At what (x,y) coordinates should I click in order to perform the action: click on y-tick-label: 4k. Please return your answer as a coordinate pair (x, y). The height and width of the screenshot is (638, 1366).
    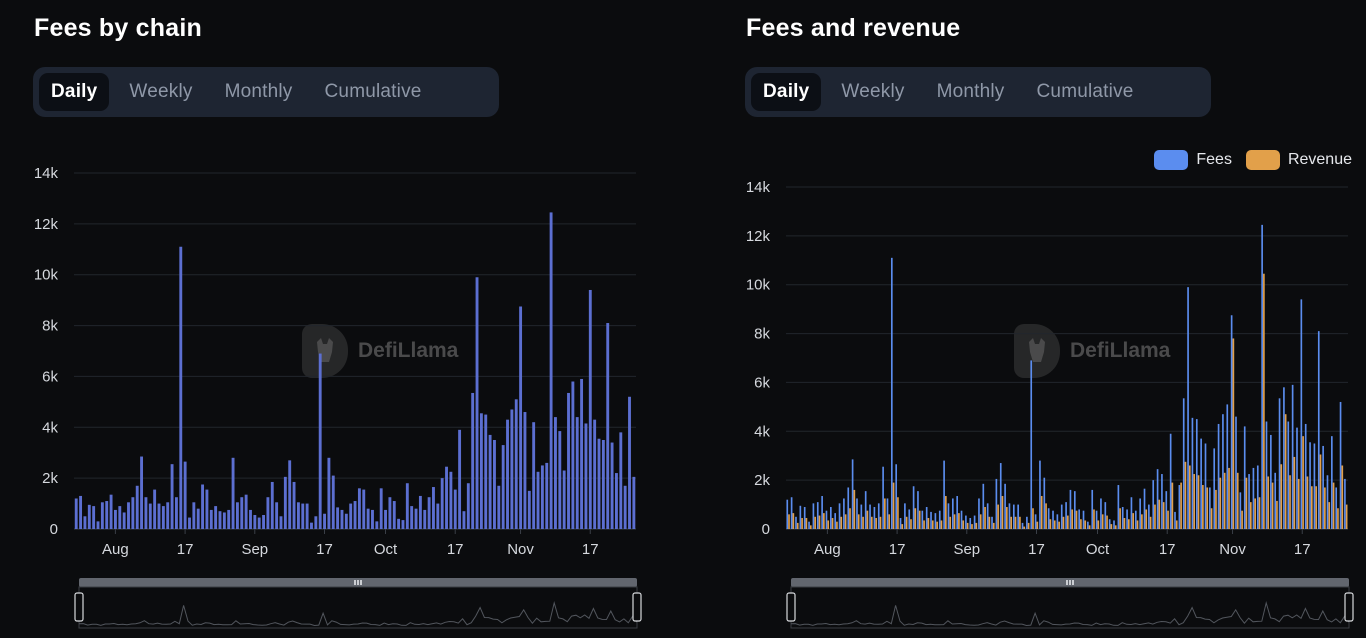
    Looking at the image, I should click on (762, 431).